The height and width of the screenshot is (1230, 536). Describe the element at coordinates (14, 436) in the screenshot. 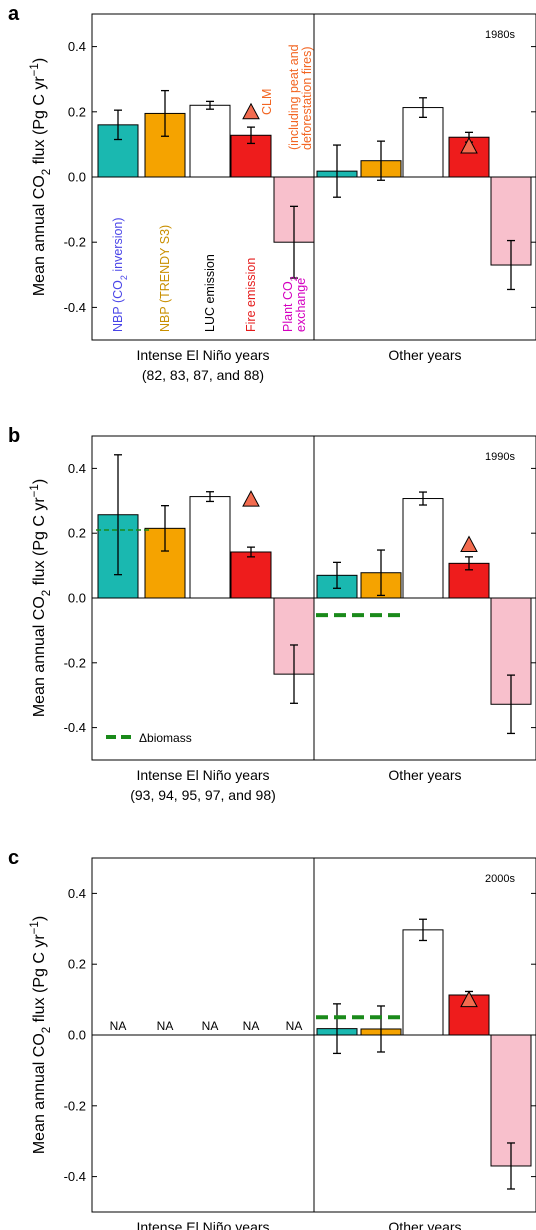

I see `panel-label: b` at that location.